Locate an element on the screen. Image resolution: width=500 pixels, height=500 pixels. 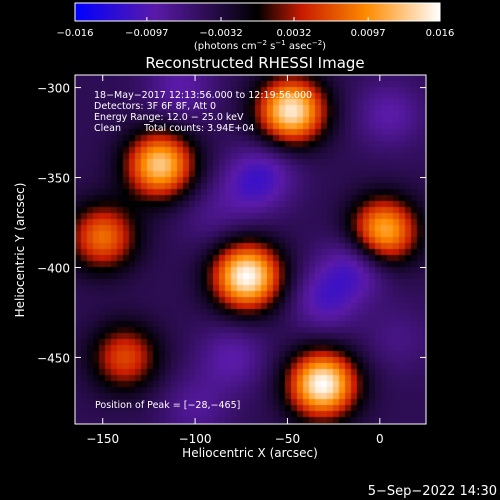
y-tick-label: −400 is located at coordinates (53, 268).